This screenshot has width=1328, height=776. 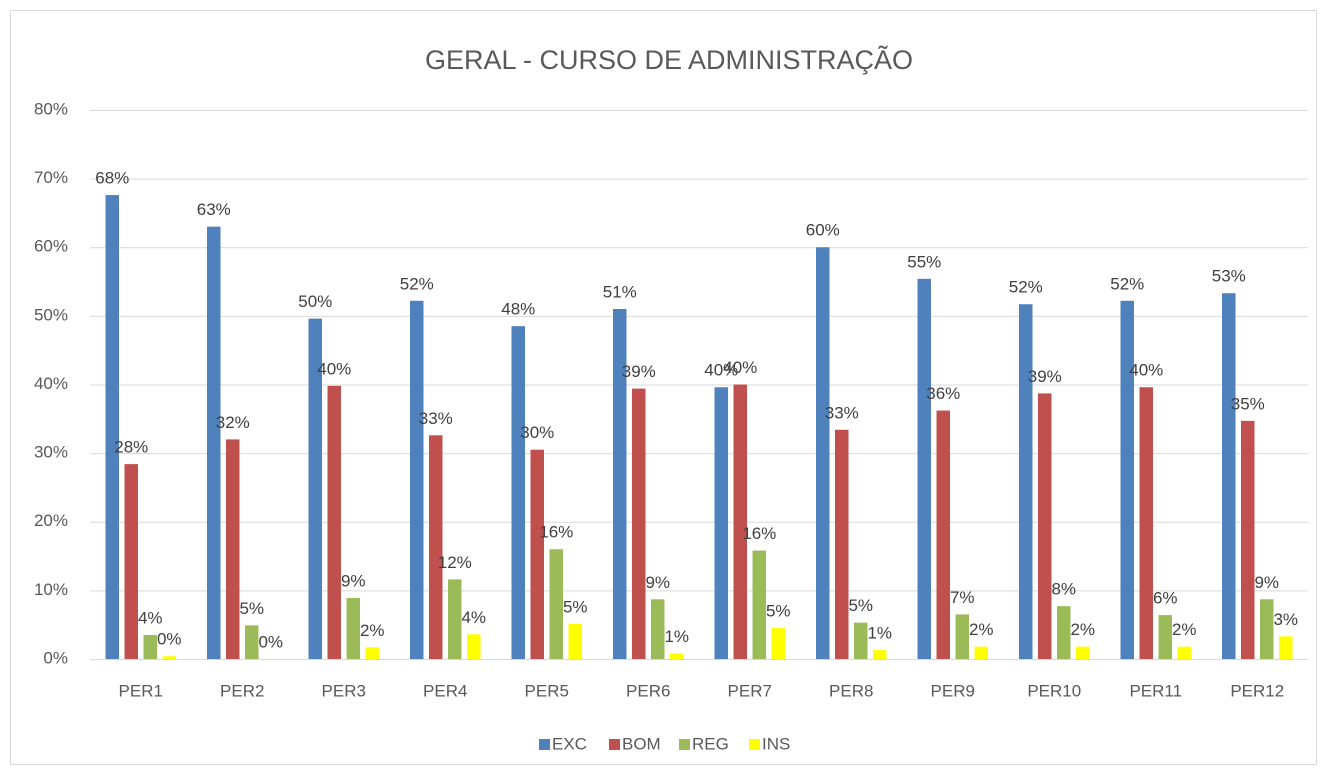 I want to click on y-tick-label: 40%, so click(x=51, y=383).